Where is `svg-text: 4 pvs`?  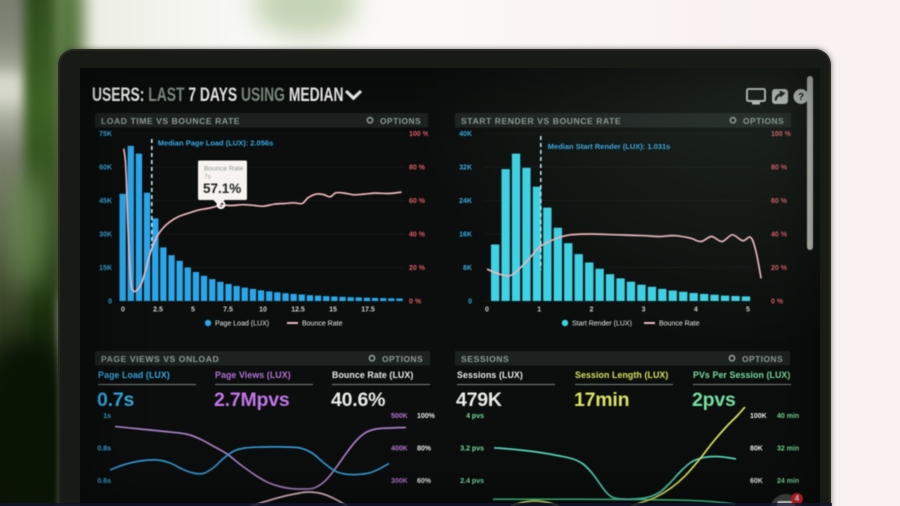
svg-text: 4 pvs is located at coordinates (475, 416).